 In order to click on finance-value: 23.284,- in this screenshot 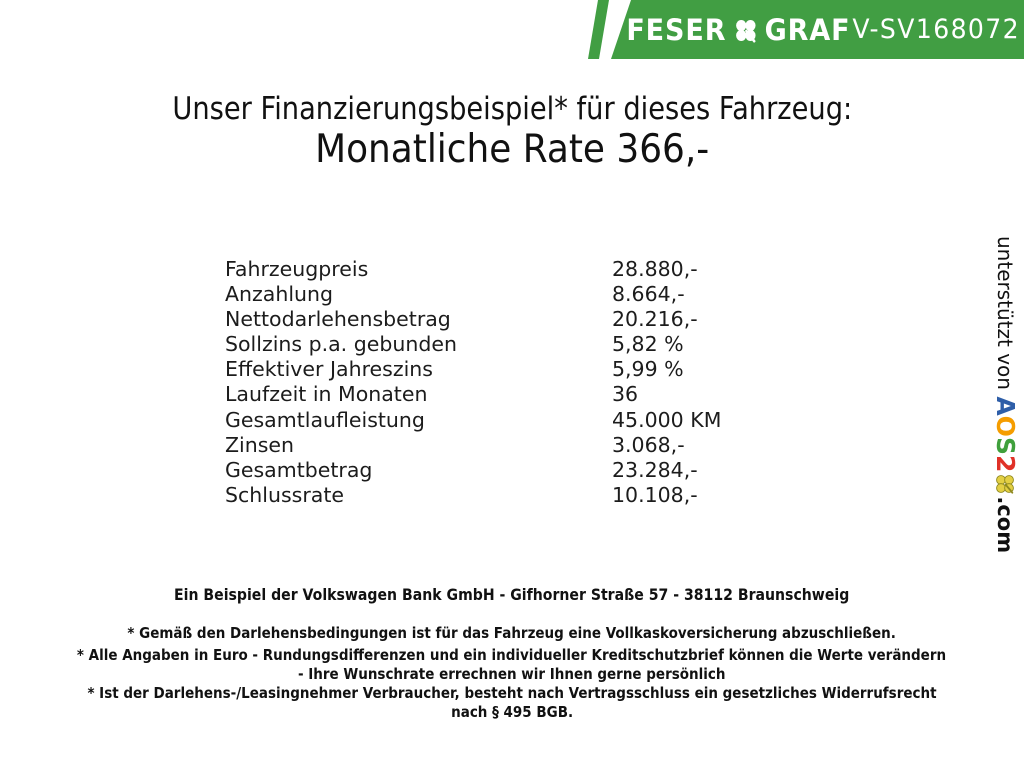, I will do `click(655, 469)`.